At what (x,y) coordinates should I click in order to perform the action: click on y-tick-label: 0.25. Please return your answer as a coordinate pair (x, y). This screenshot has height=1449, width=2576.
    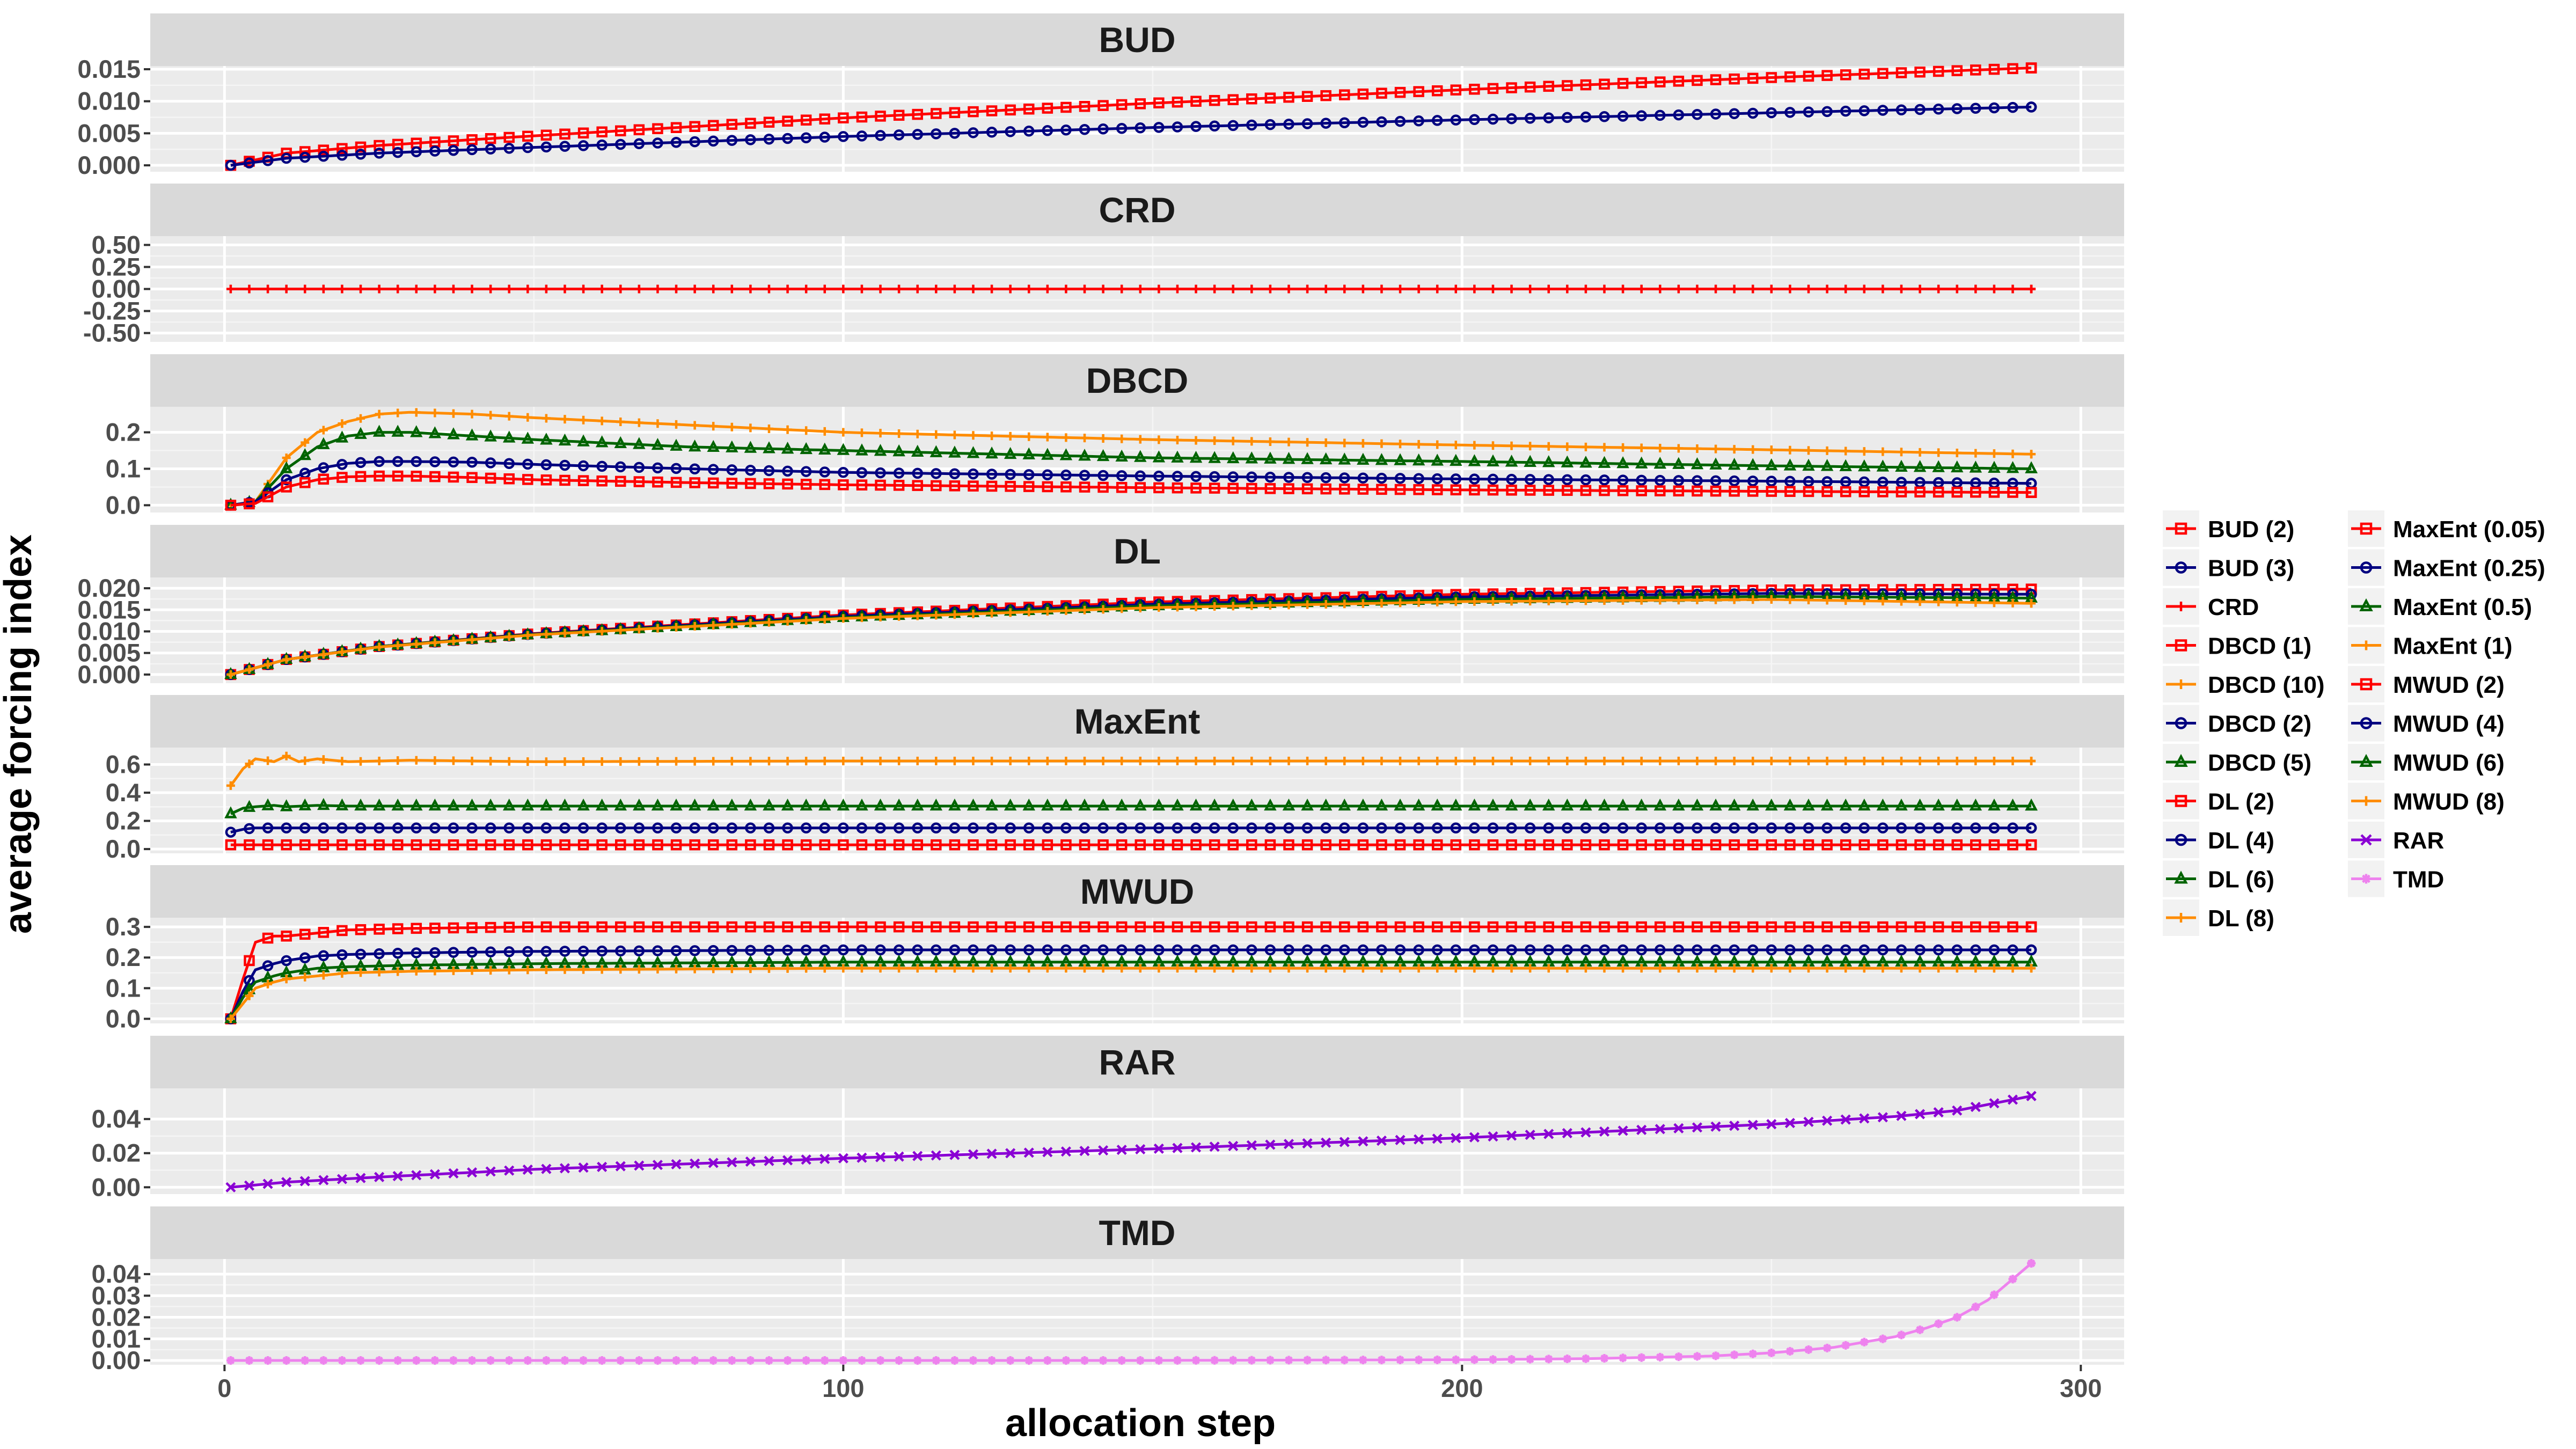
    Looking at the image, I should click on (116, 266).